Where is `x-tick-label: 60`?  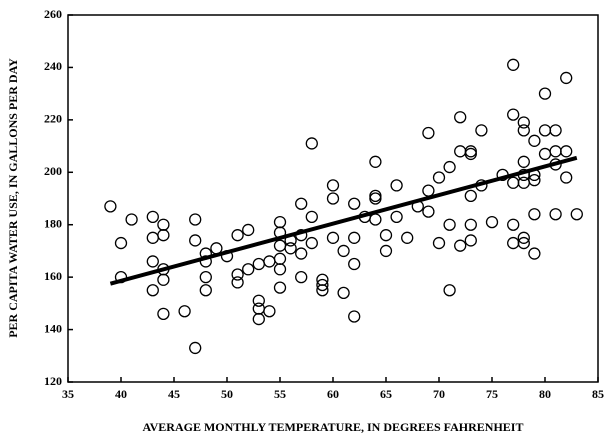
x-tick-label: 60 is located at coordinates (333, 394).